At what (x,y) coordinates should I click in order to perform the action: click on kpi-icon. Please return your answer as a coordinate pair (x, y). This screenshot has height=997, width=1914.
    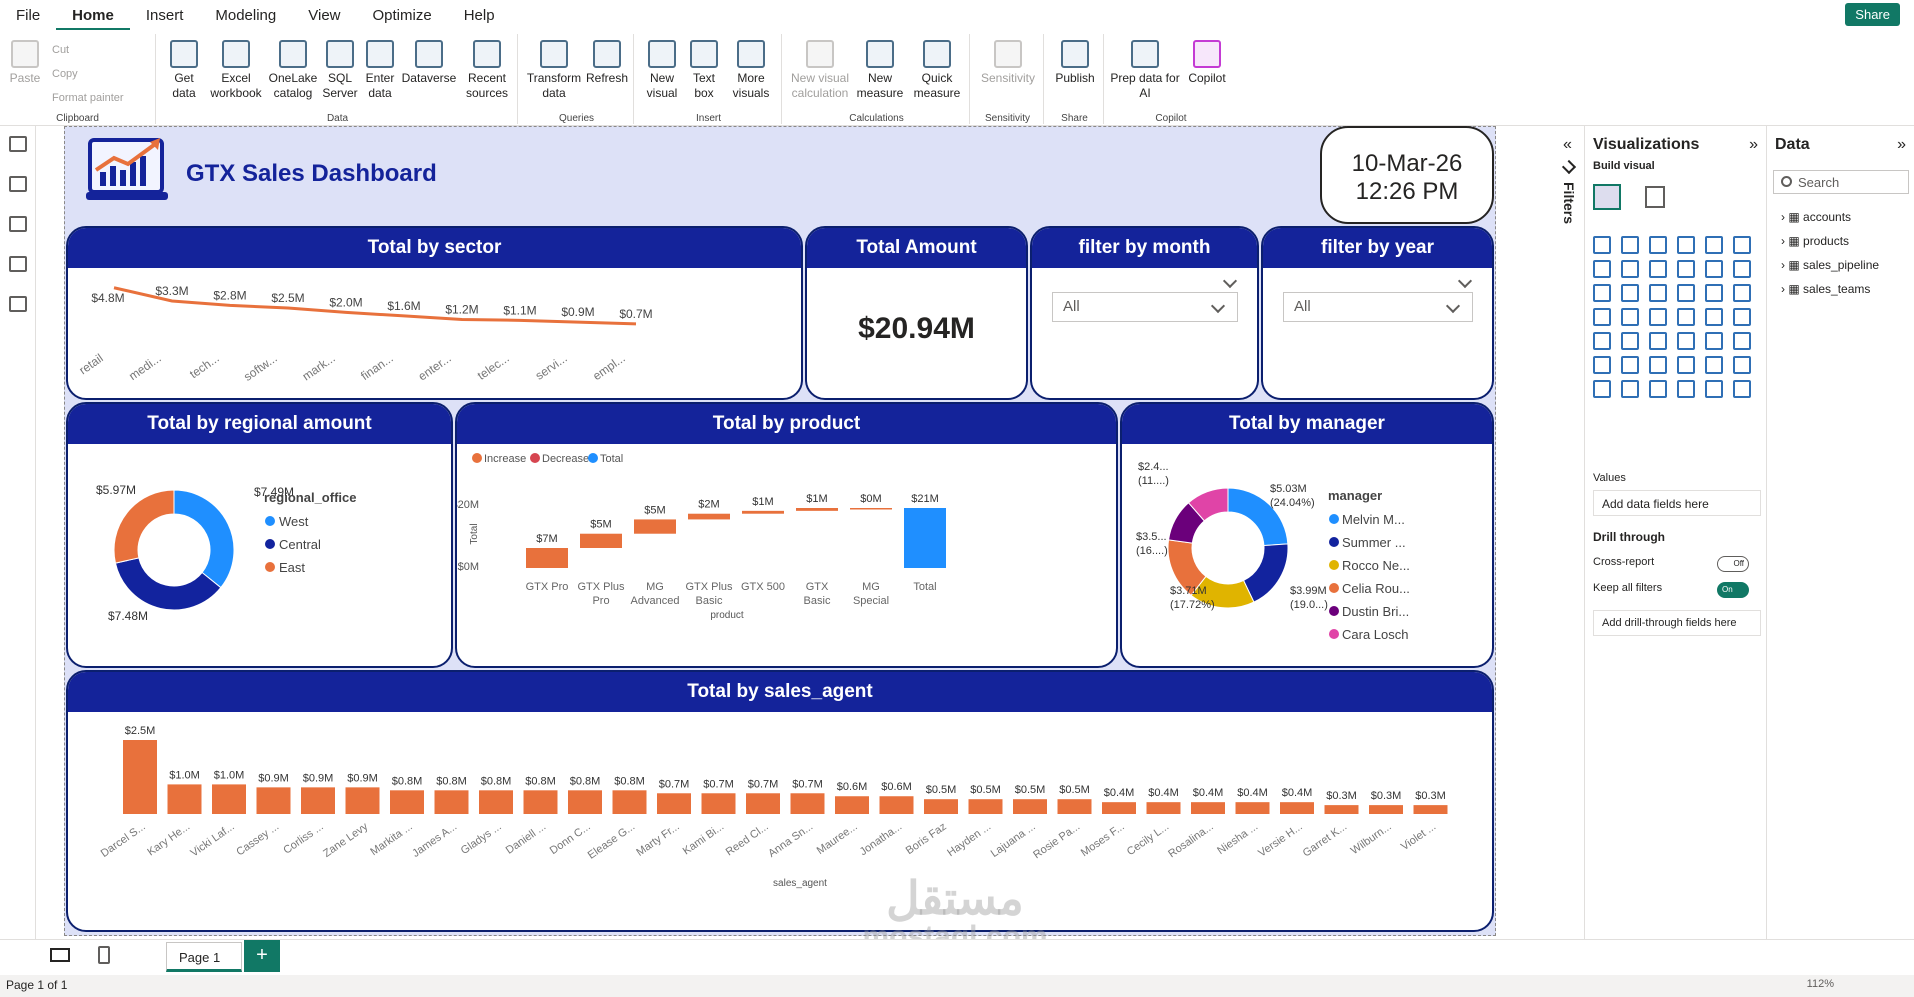
    Looking at the image, I should click on (1630, 341).